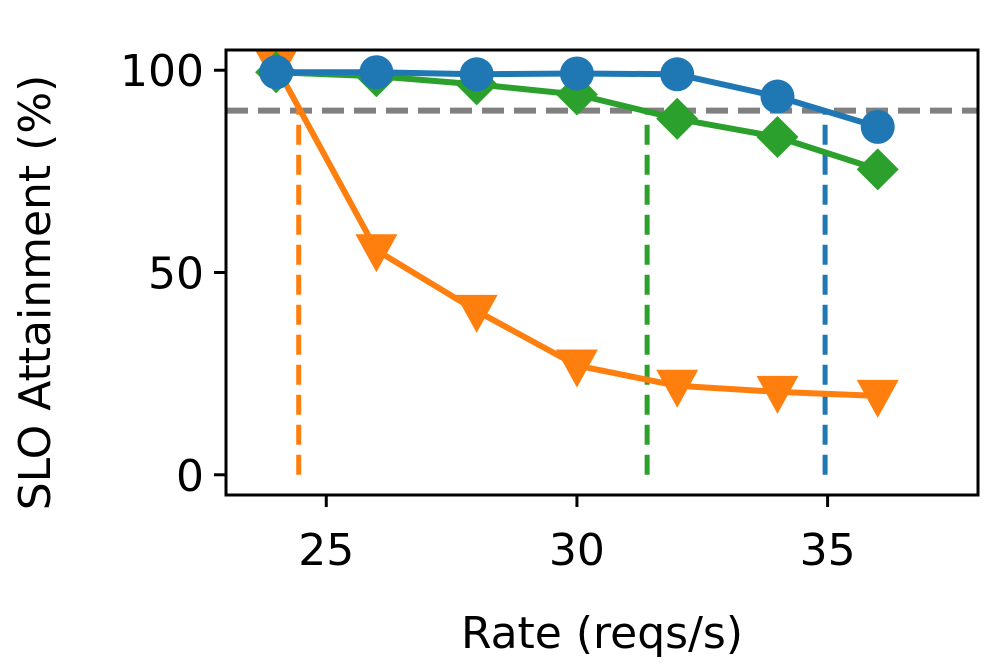 The width and height of the screenshot is (998, 668). What do you see at coordinates (602, 633) in the screenshot?
I see `x-axis-label: Rate (reqs/s)` at bounding box center [602, 633].